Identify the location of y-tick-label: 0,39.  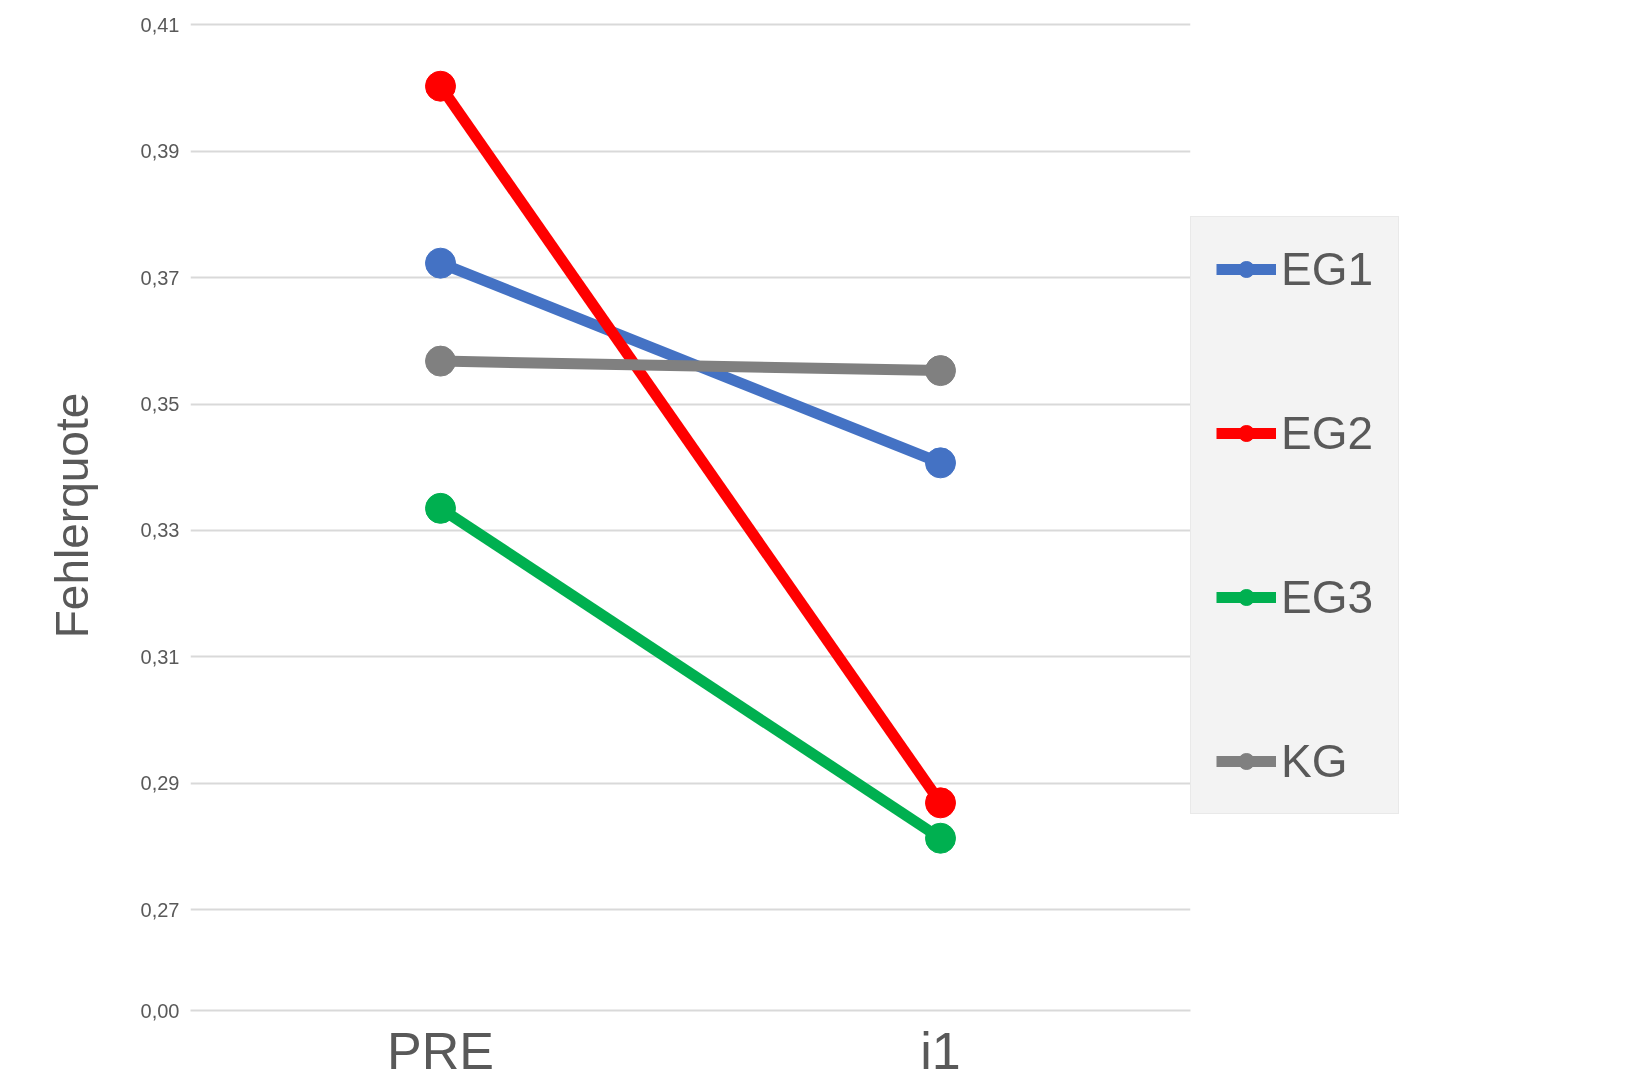
(160, 151).